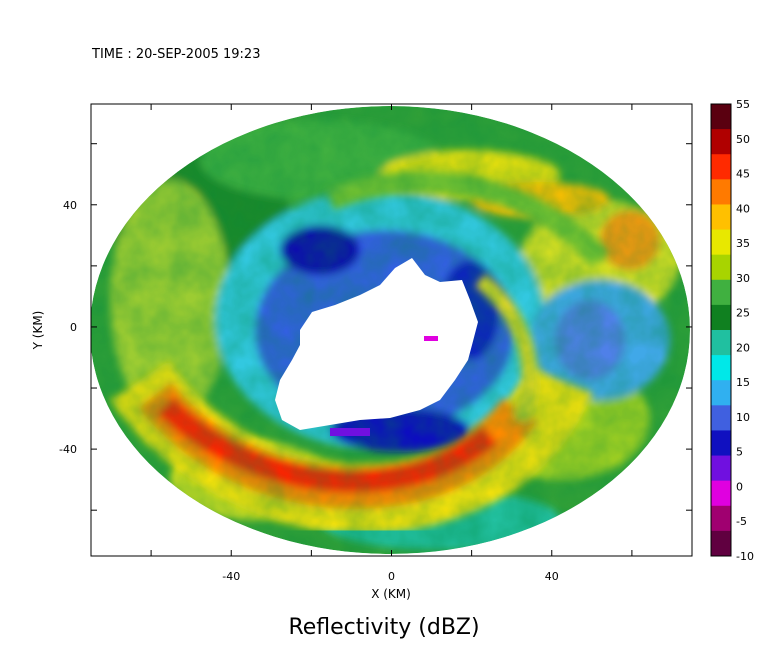  What do you see at coordinates (73, 327) in the screenshot?
I see `y-tick-label: 0` at bounding box center [73, 327].